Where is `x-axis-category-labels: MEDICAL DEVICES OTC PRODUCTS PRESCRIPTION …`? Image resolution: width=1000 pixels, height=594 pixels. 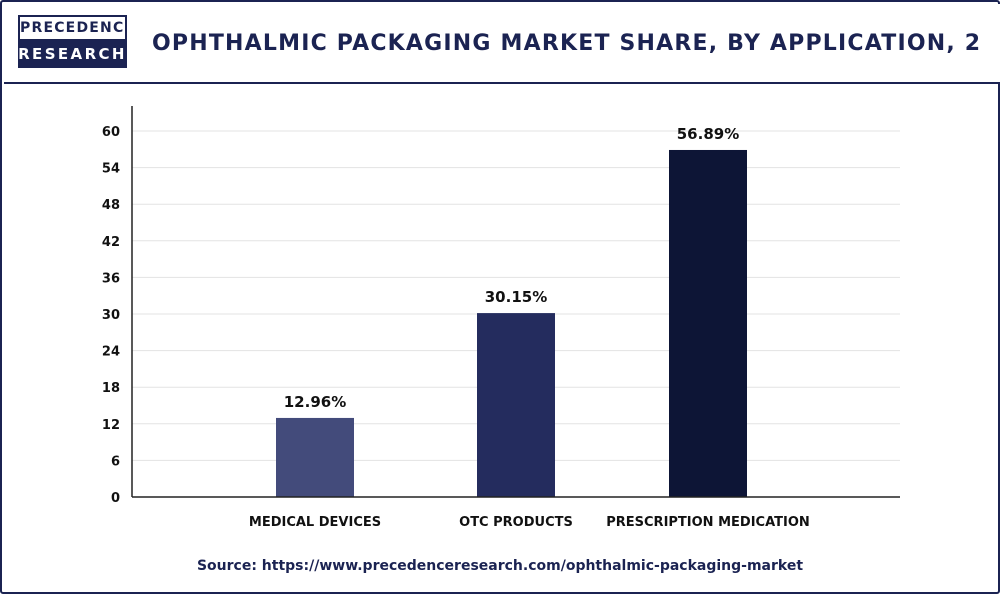 x-axis-category-labels: MEDICAL DEVICES OTC PRODUCTS PRESCRIPTION … is located at coordinates (529, 522).